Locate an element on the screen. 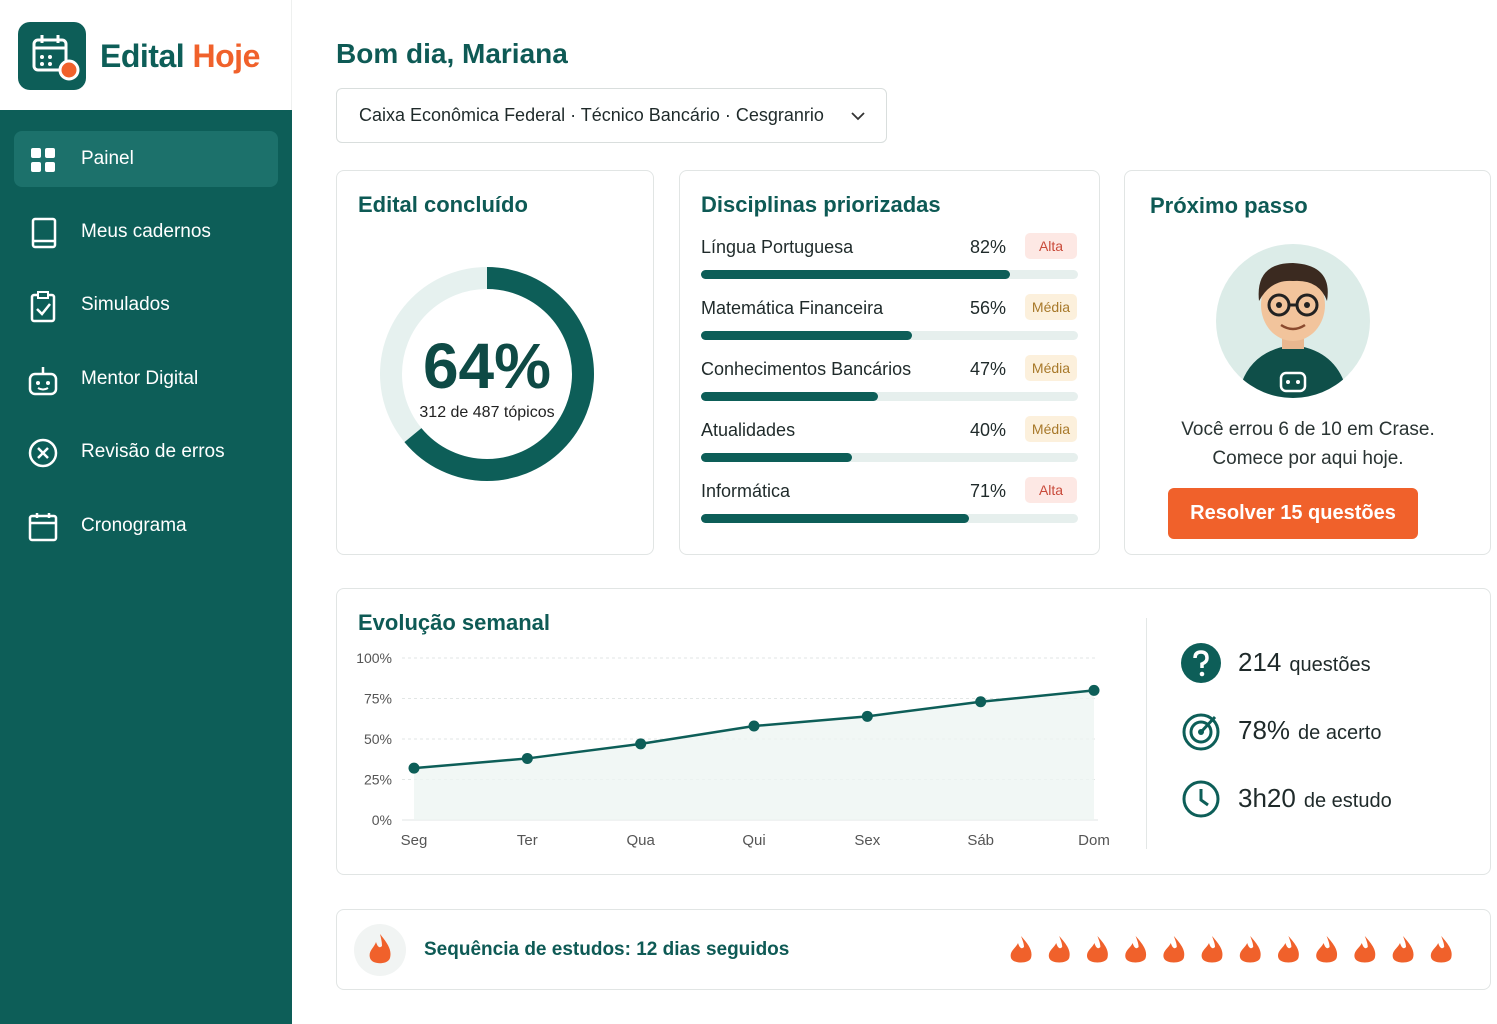  discipline-name: Informática is located at coordinates (746, 491).